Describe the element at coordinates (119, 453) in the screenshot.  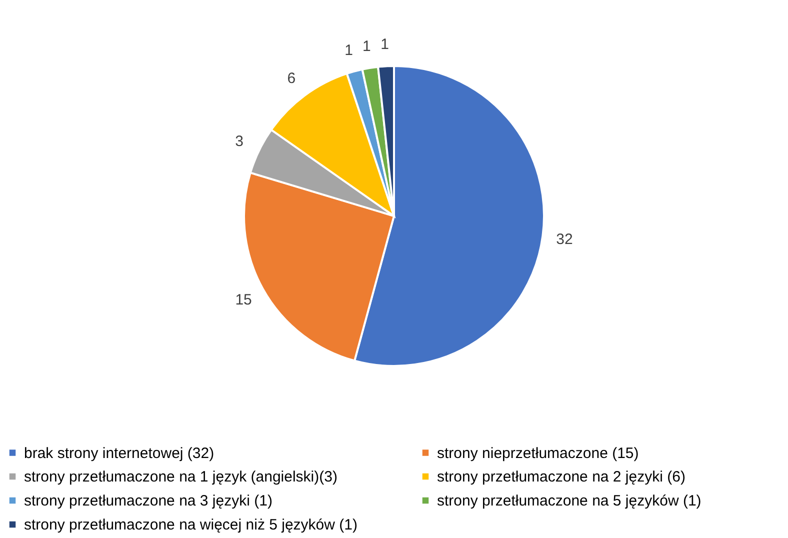
I see `legend-label: brak strony internetowej (32)` at that location.